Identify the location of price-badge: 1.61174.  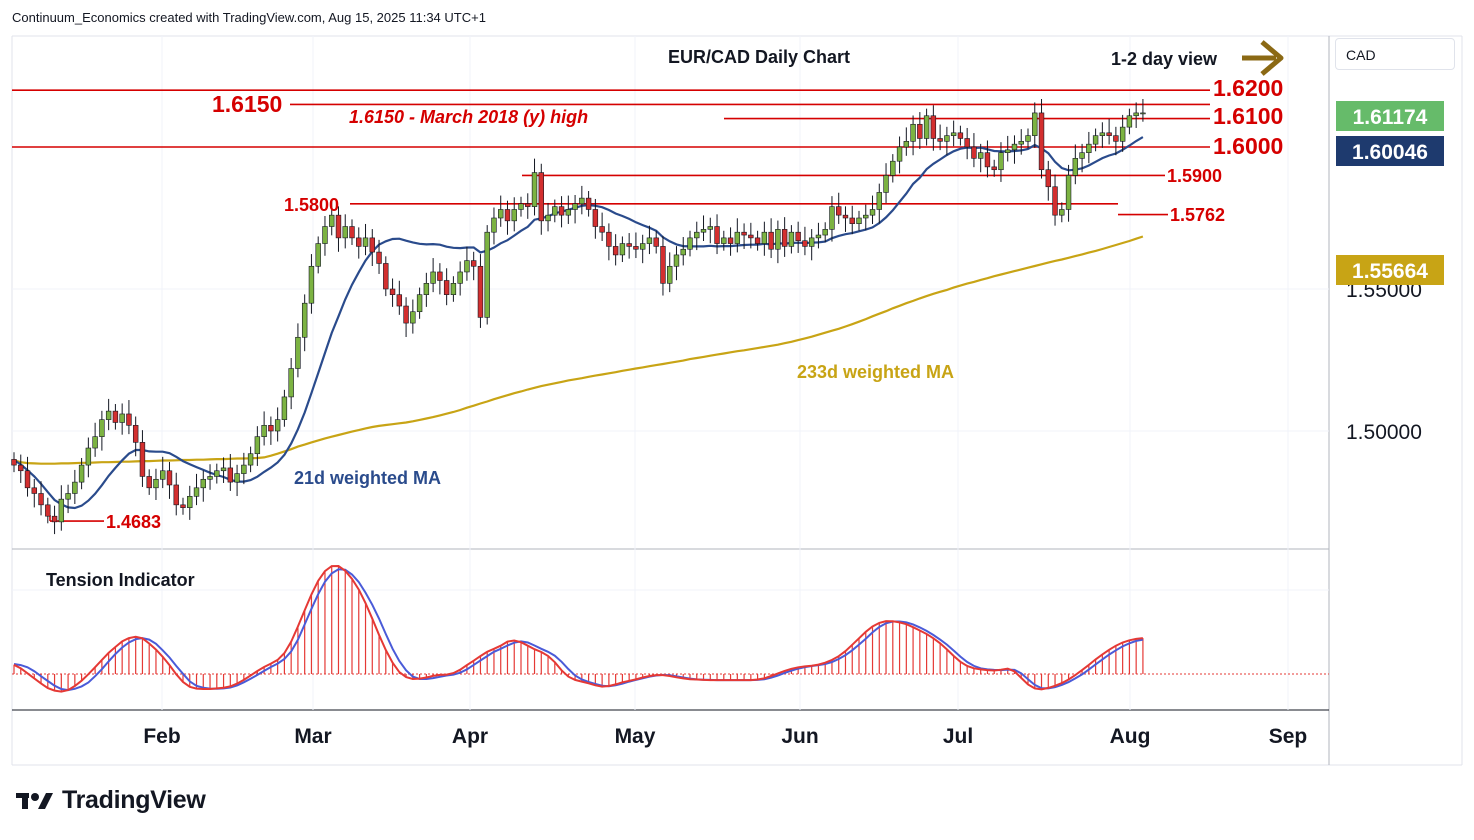
(1390, 116).